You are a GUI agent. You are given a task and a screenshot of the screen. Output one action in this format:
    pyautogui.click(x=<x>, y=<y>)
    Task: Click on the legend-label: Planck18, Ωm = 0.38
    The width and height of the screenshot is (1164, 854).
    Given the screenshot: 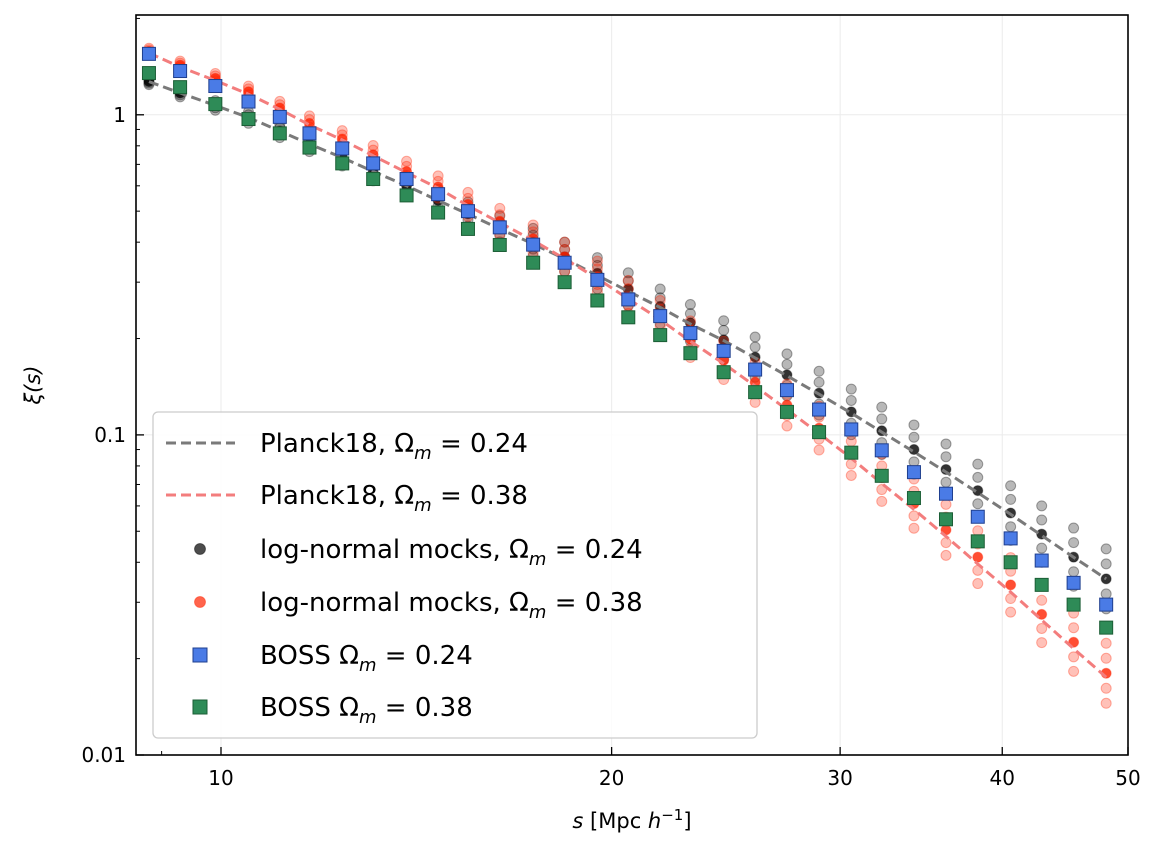 What is the action you would take?
    pyautogui.click(x=394, y=498)
    